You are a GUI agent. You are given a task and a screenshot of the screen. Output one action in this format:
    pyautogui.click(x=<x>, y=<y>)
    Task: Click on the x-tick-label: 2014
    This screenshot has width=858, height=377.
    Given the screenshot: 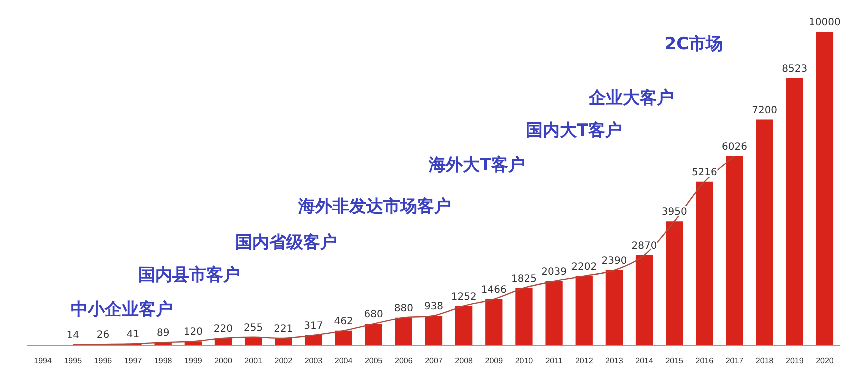 What is the action you would take?
    pyautogui.click(x=645, y=361)
    